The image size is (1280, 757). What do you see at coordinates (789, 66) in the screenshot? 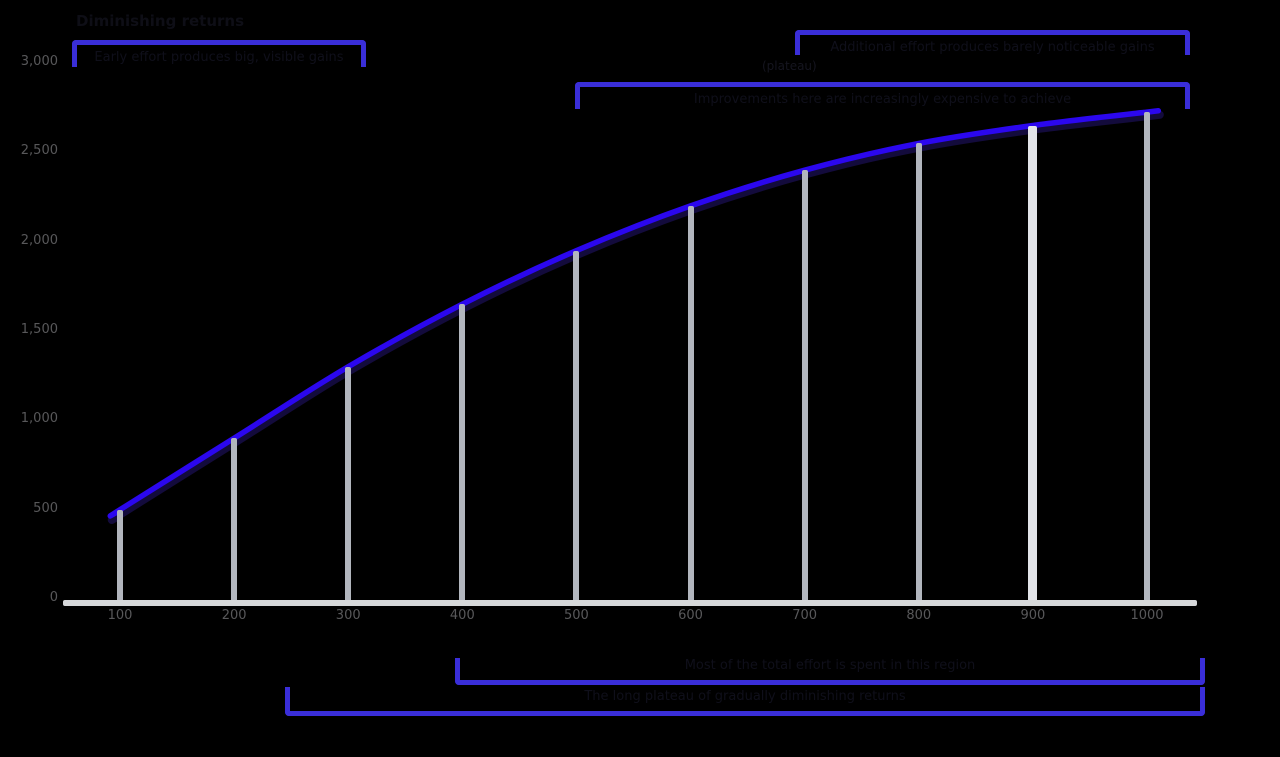
I see `side-note: (plateau)` at bounding box center [789, 66].